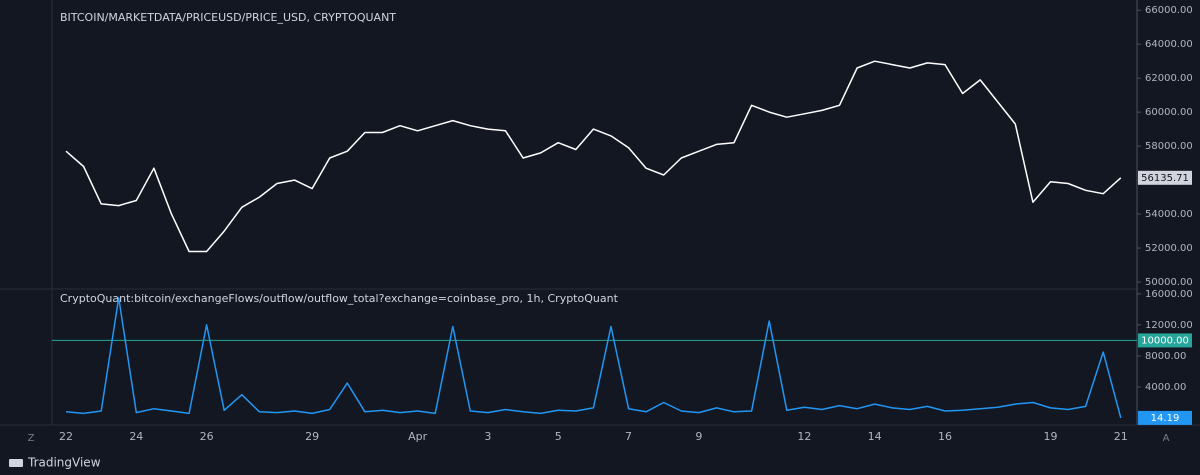 The height and width of the screenshot is (475, 1200). Describe the element at coordinates (1169, 282) in the screenshot. I see `y-tick-label: 50000.00` at that location.